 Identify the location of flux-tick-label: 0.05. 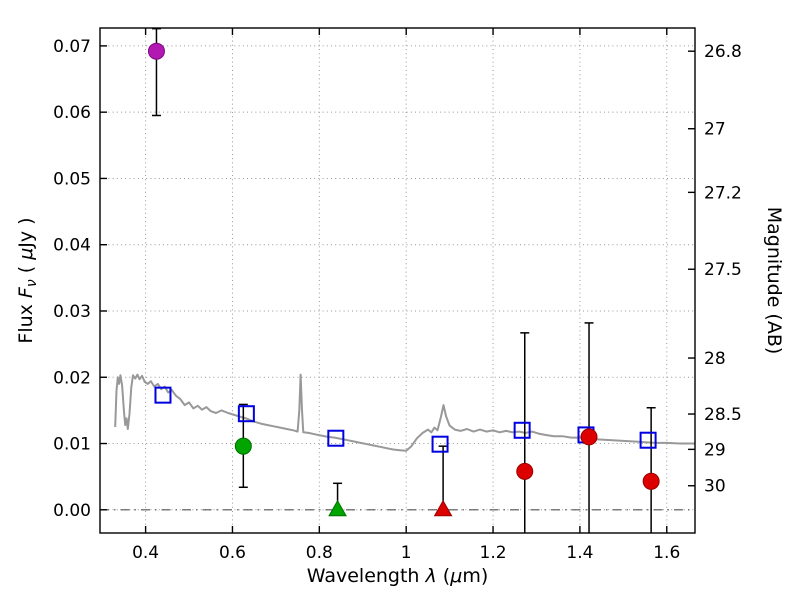
(72, 179).